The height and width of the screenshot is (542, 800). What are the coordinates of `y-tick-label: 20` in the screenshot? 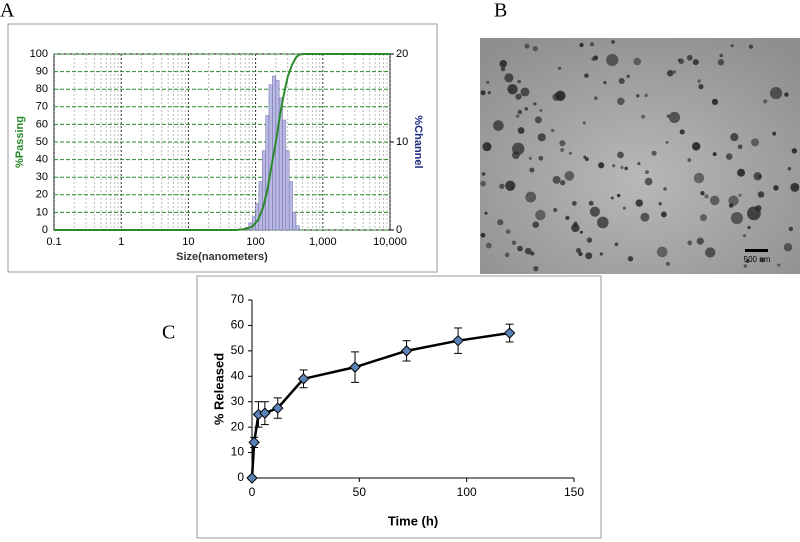 It's located at (42, 195).